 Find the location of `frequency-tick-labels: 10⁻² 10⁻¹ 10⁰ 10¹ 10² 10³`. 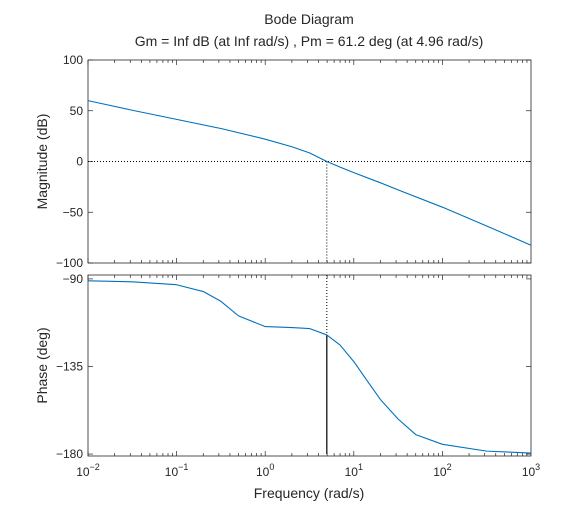

frequency-tick-labels: 10⁻² 10⁻¹ 10⁰ 10¹ 10² 10³ is located at coordinates (308, 470).